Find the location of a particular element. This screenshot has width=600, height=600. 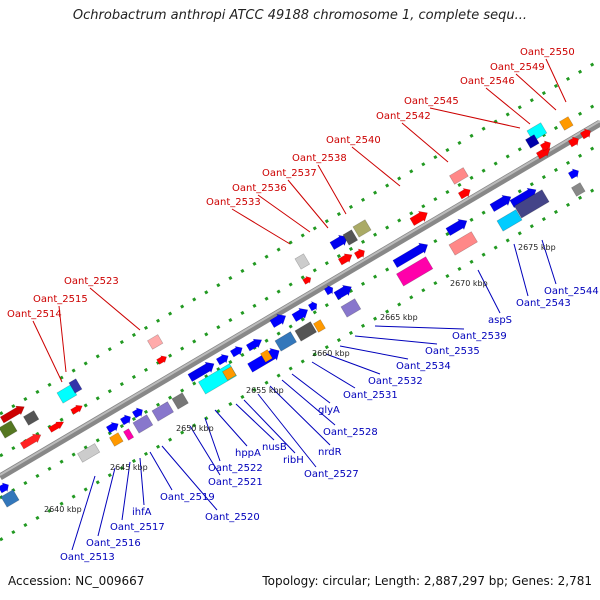

lower-gene-label: nusB is located at coordinates (274, 447).